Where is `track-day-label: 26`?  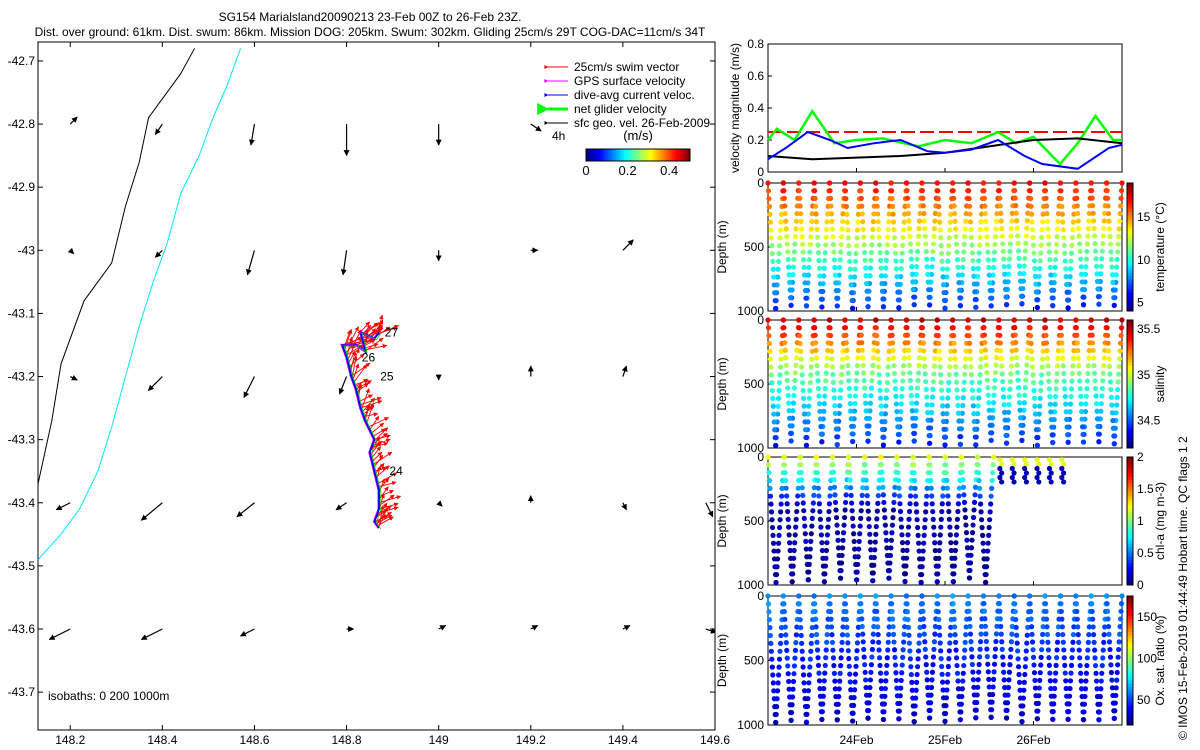 track-day-label: 26 is located at coordinates (369, 358).